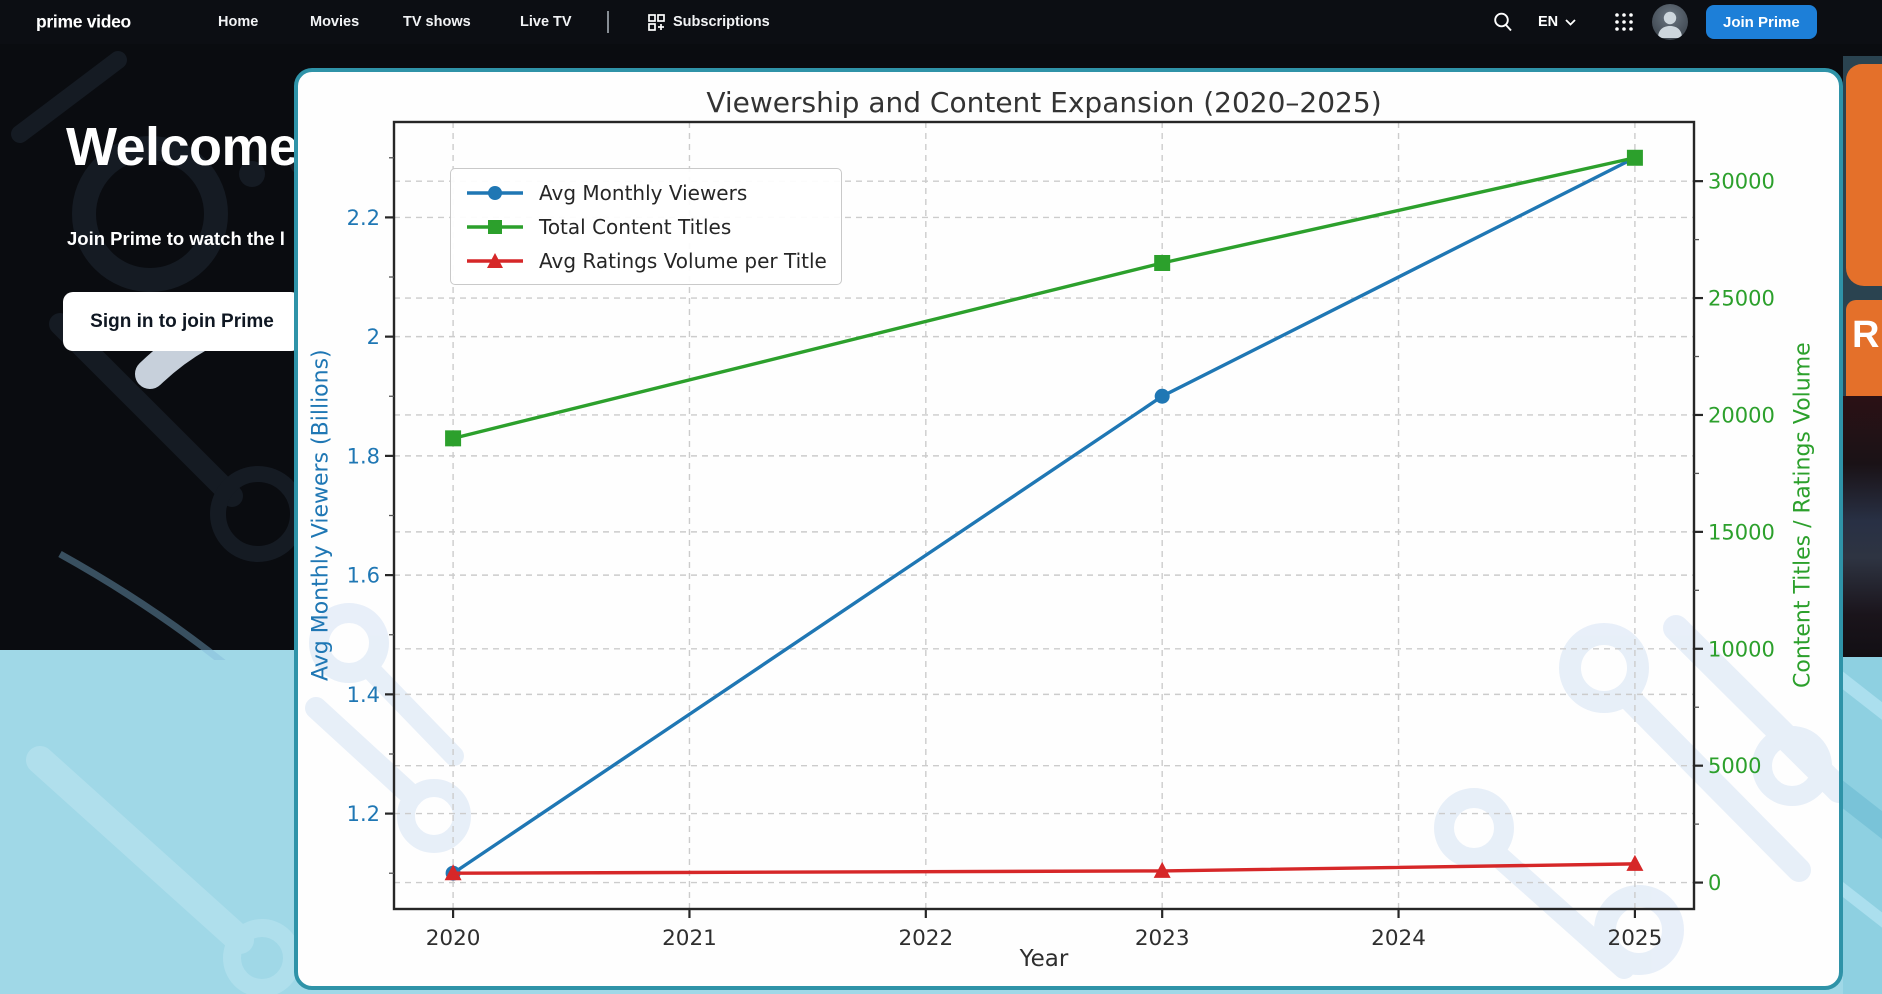  I want to click on svg-text: 30000, so click(1741, 182).